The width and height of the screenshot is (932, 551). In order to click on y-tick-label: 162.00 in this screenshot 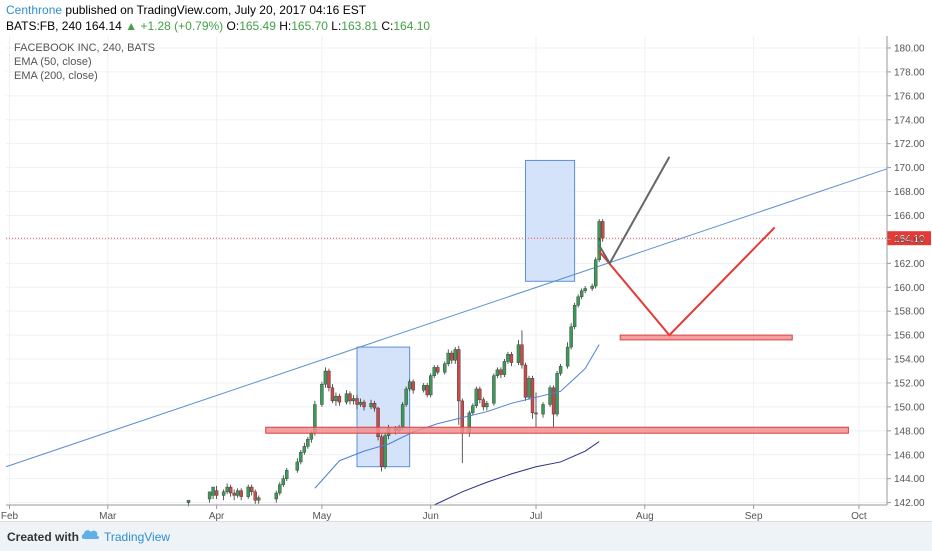, I will do `click(909, 264)`.